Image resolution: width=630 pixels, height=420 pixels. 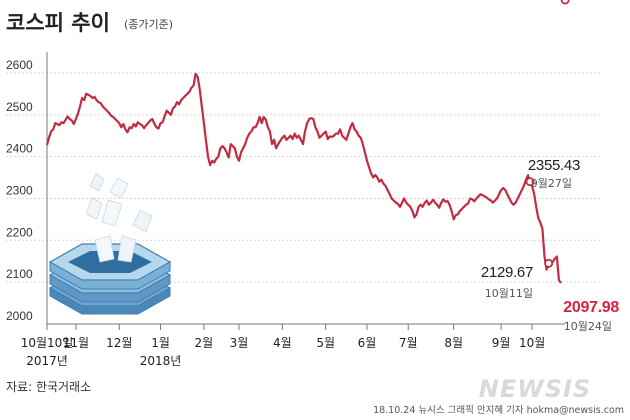 I want to click on annotation-markers, so click(x=547, y=134).